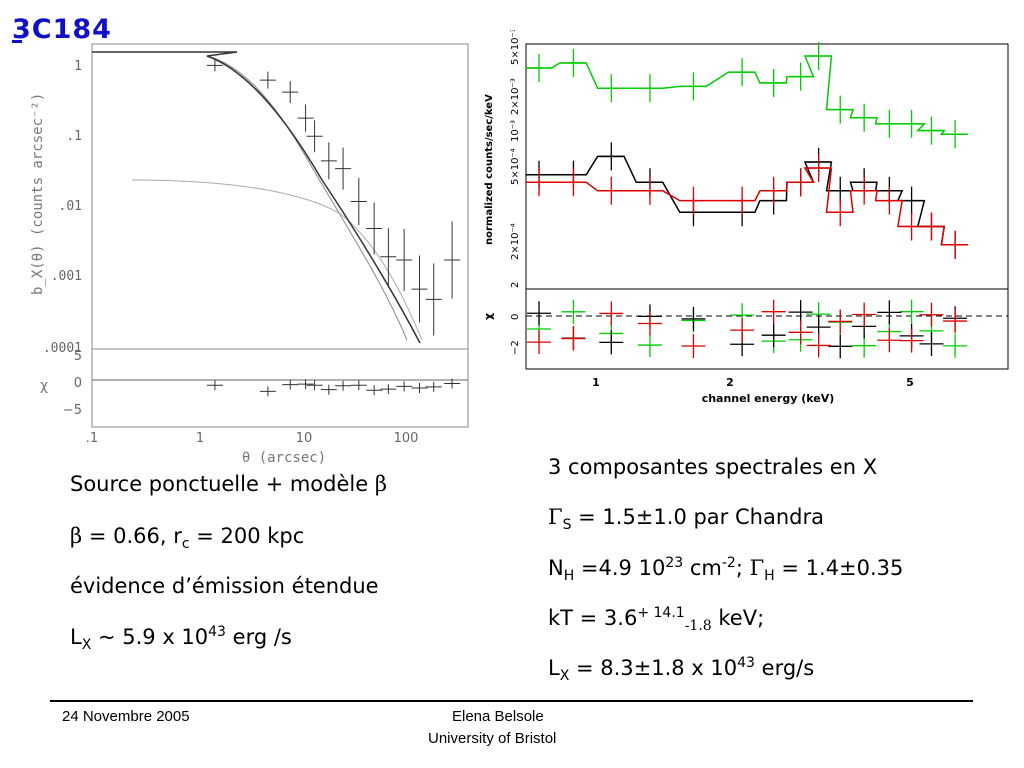 The image size is (1024, 768). Describe the element at coordinates (730, 382) in the screenshot. I see `x-tick-label: 2` at that location.